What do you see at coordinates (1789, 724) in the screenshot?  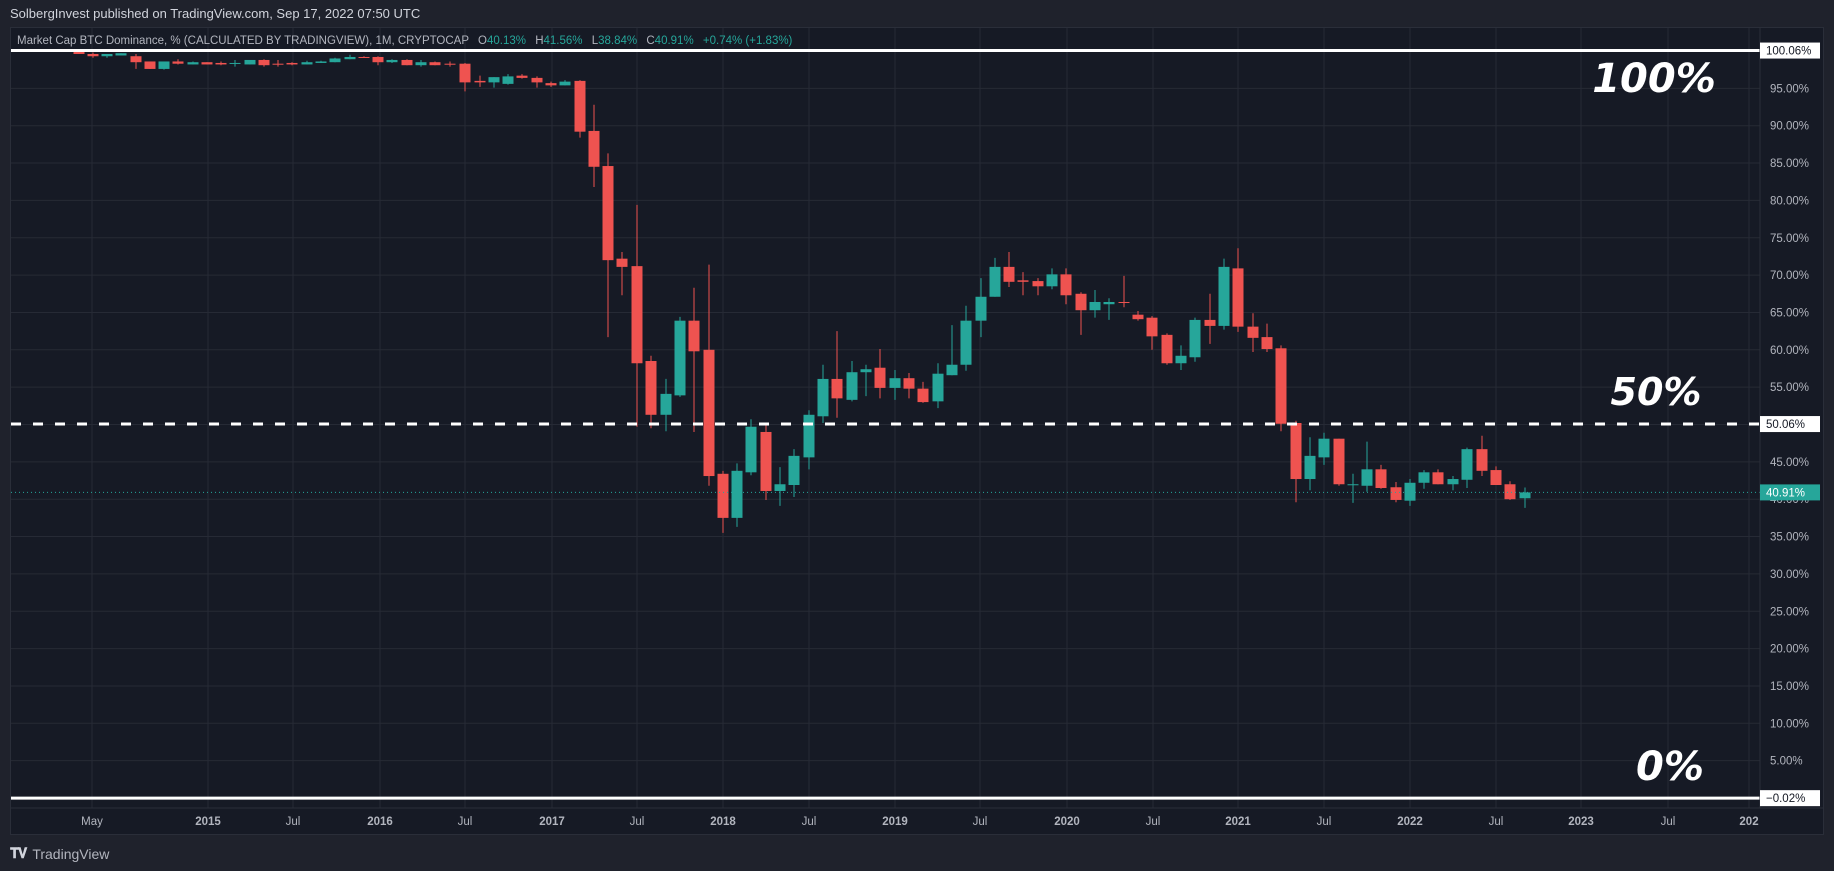 I see `price-tick-label: 10.00%` at bounding box center [1789, 724].